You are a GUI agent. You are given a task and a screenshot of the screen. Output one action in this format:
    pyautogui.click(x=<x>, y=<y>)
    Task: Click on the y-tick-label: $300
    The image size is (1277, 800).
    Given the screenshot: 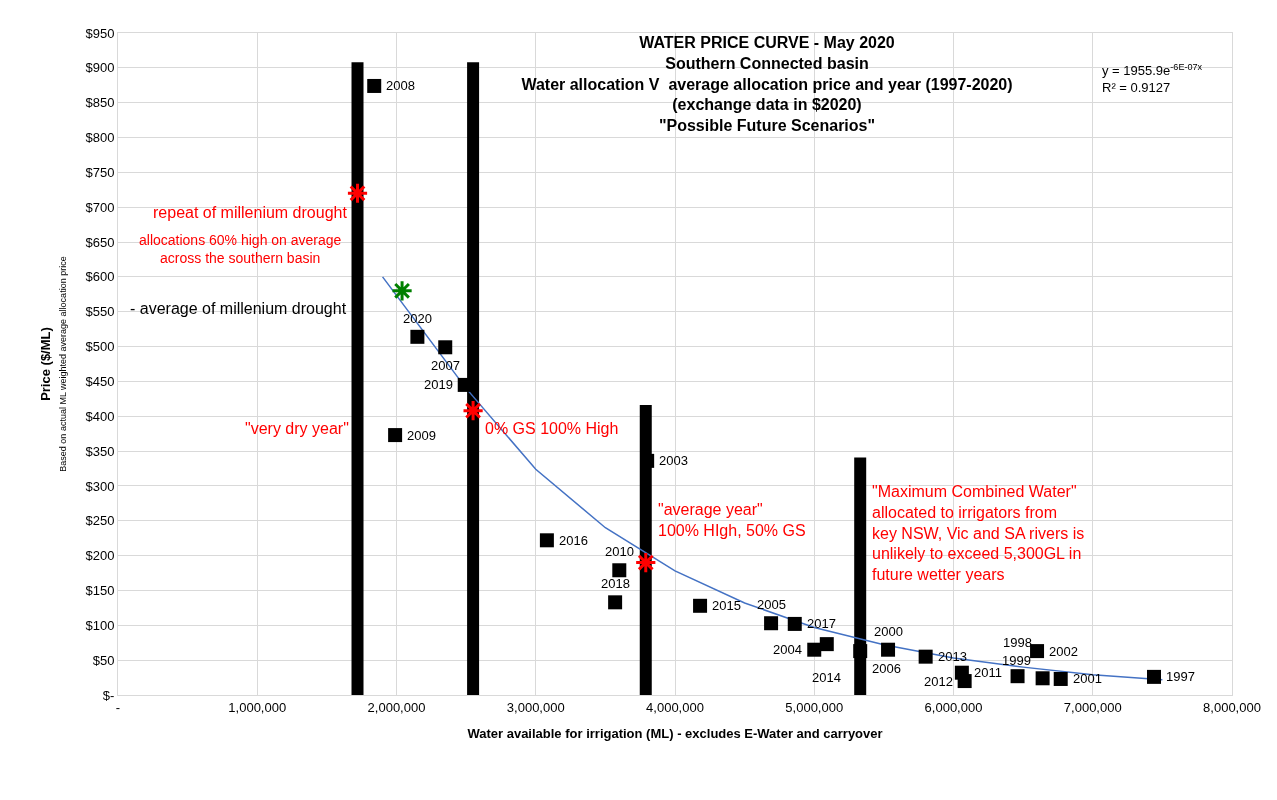 What is the action you would take?
    pyautogui.click(x=100, y=486)
    